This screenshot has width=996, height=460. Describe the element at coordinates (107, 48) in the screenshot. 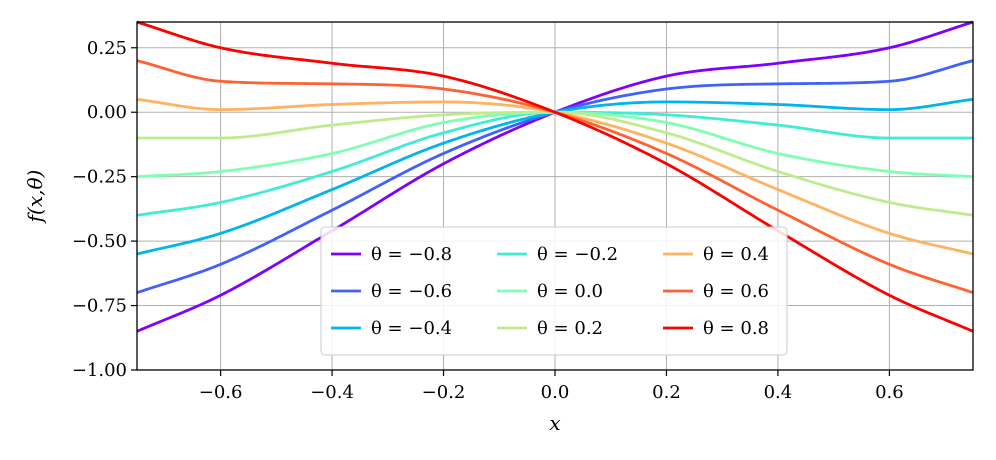

I see `y-tick-label: 0.25` at that location.